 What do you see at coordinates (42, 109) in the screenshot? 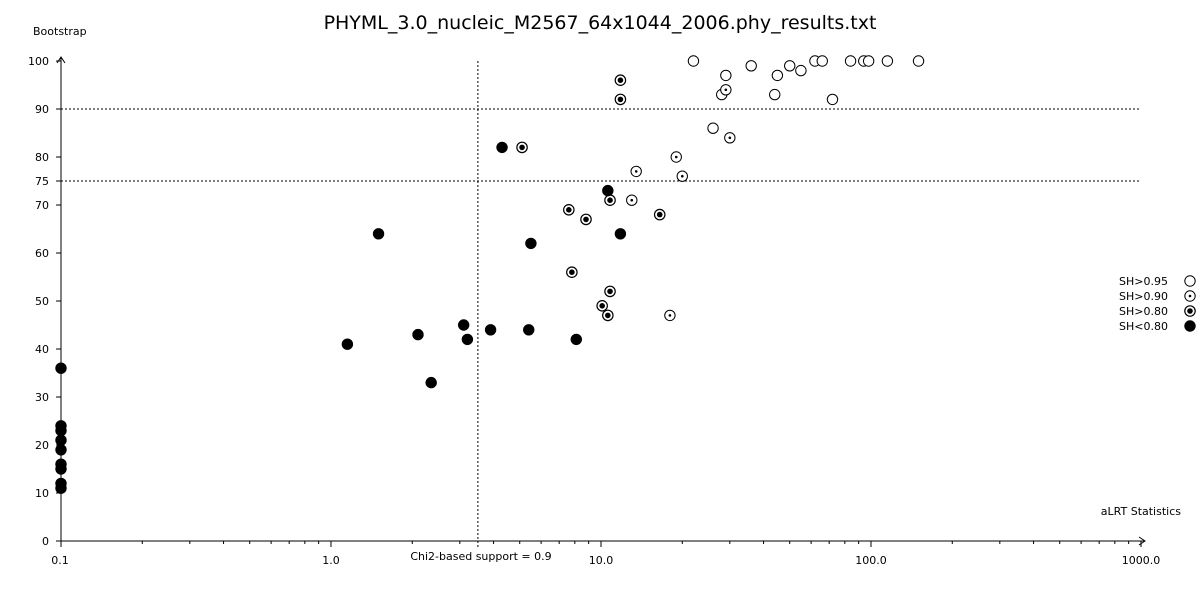
I see `y-tick-label: 90` at bounding box center [42, 109].